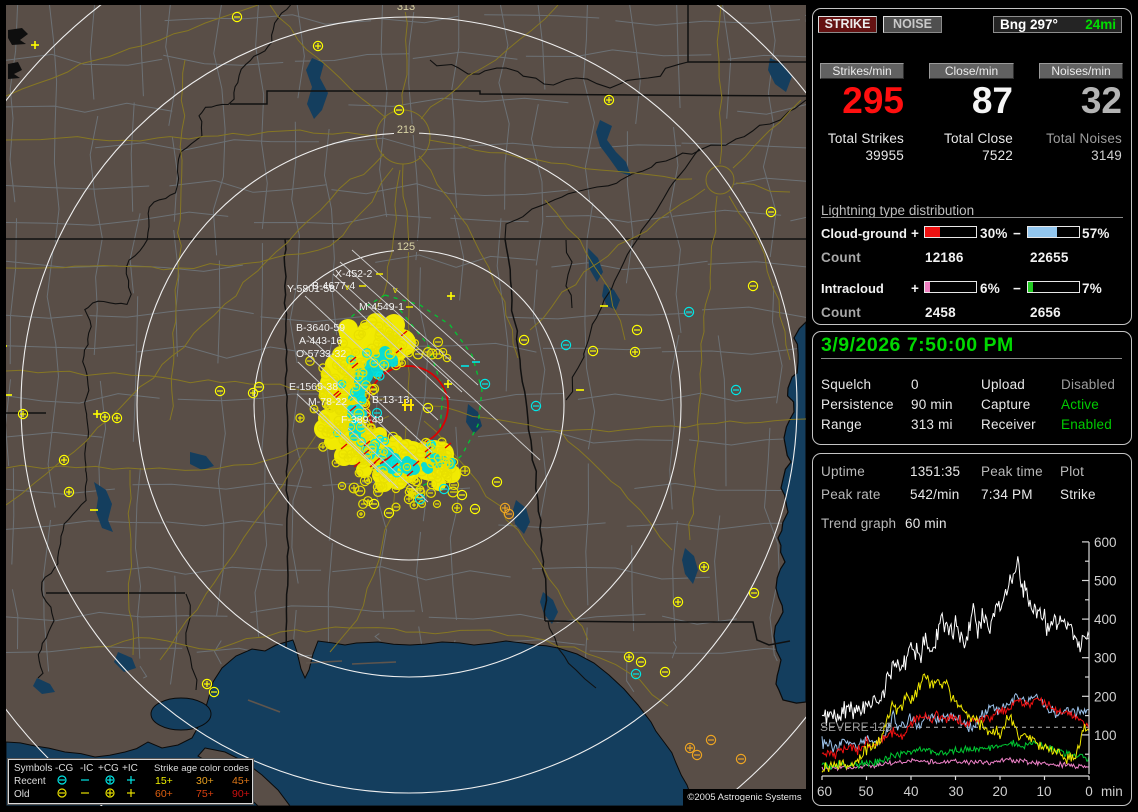  Describe the element at coordinates (1043, 791) in the screenshot. I see `svg-text: 10` at that location.